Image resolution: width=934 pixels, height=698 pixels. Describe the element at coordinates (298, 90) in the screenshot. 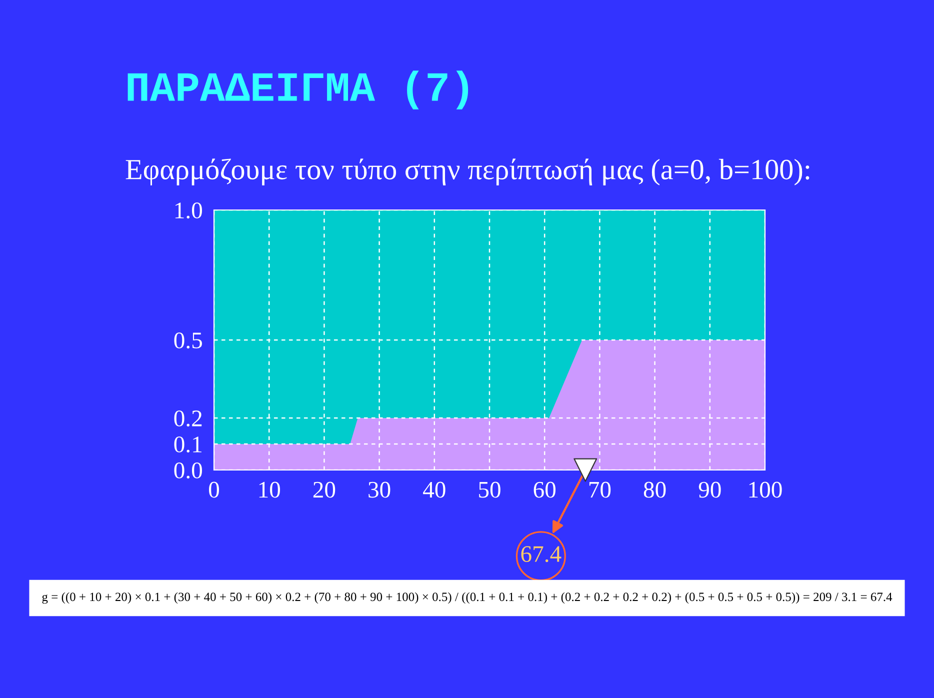

I see `chart-title: ΠΑΡΑΔΕΙΓΜΑ (7)` at that location.